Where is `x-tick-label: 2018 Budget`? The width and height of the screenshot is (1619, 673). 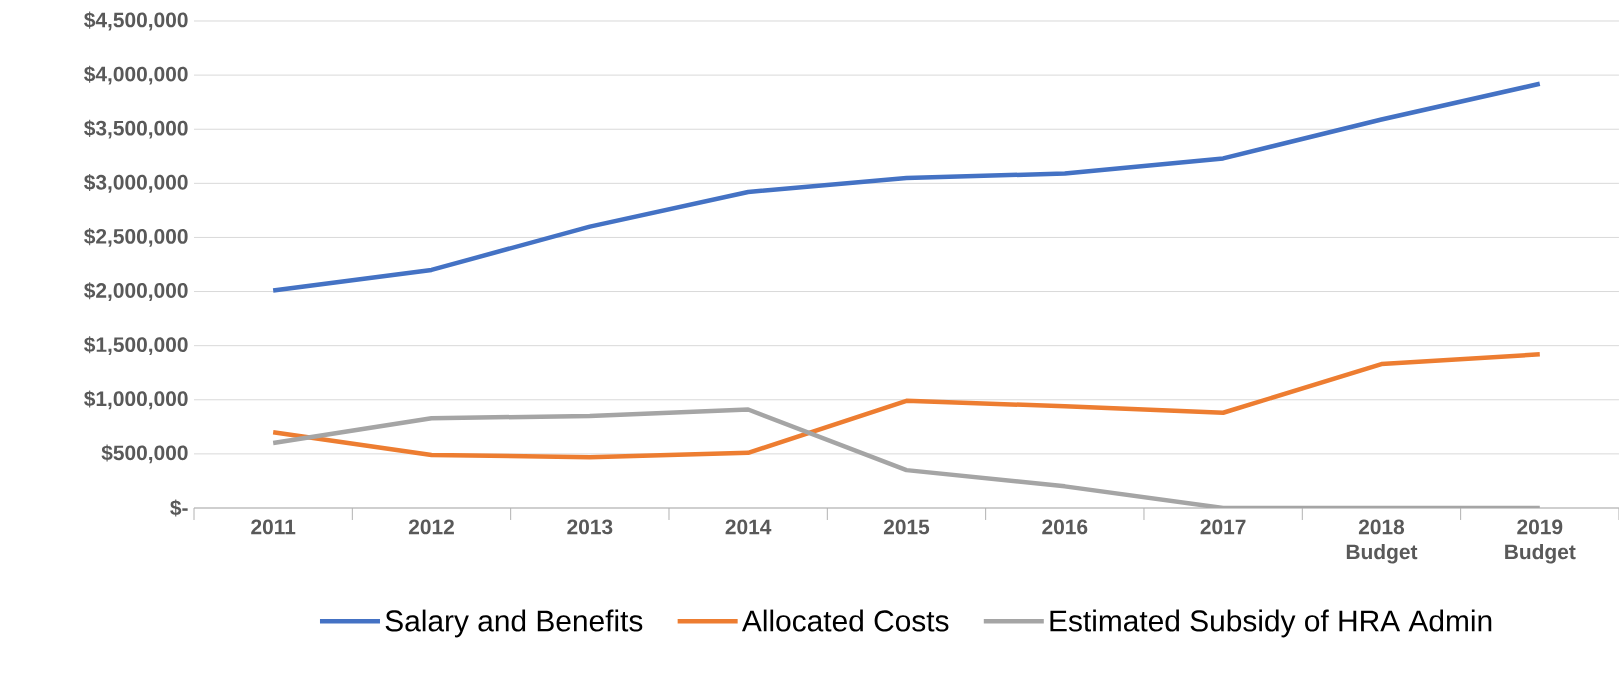
x-tick-label: 2018 Budget is located at coordinates (1382, 541).